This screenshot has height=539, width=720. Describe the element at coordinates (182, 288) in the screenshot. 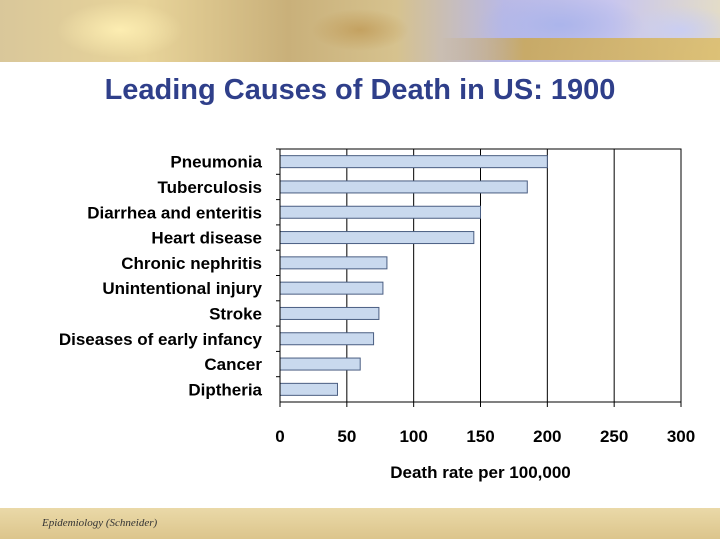

I see `category-label: Unintentional injury` at that location.